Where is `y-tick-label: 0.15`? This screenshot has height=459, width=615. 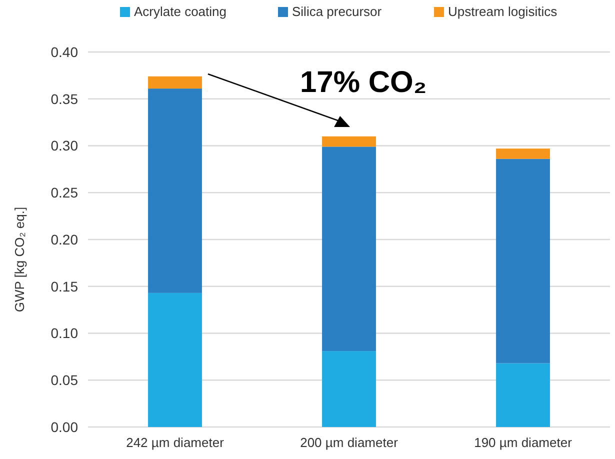
y-tick-label: 0.15 is located at coordinates (64, 286).